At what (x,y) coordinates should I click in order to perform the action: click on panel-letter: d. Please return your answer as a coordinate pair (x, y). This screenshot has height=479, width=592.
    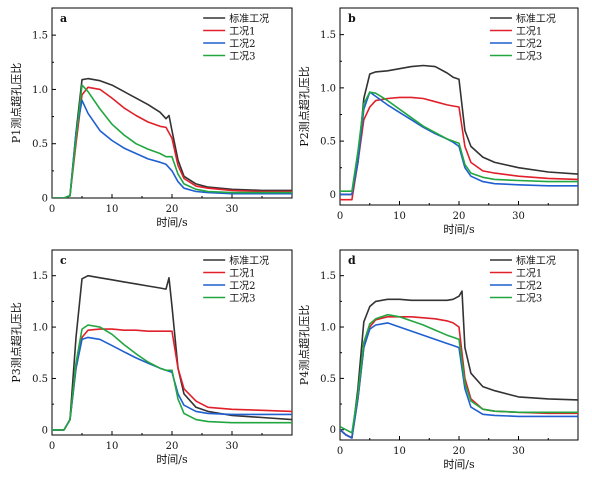
    Looking at the image, I should click on (352, 260).